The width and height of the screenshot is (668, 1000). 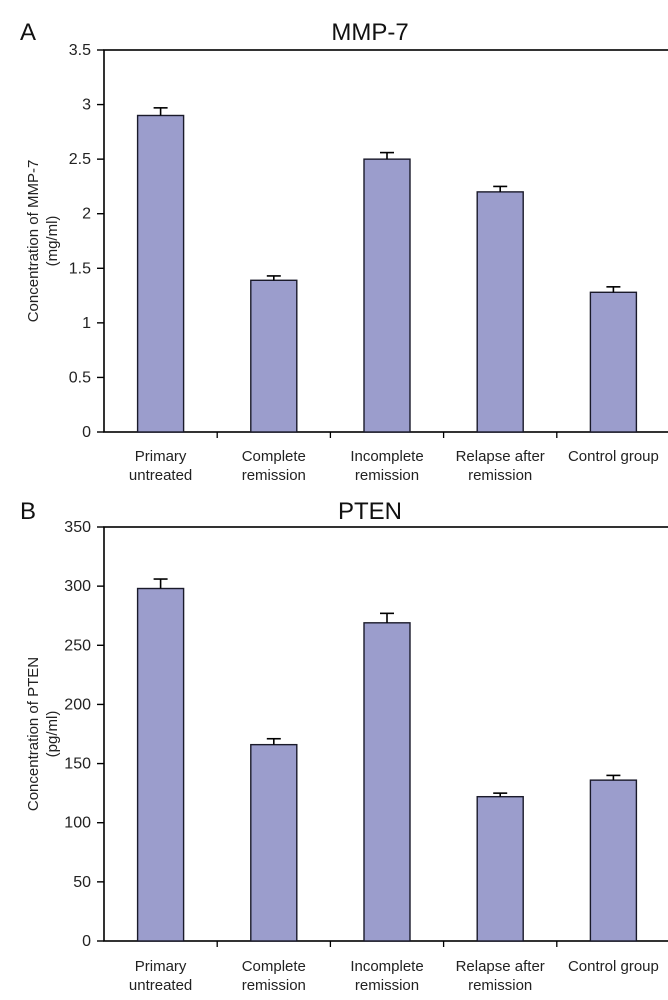 I want to click on chart-title: PTEN, so click(x=370, y=511).